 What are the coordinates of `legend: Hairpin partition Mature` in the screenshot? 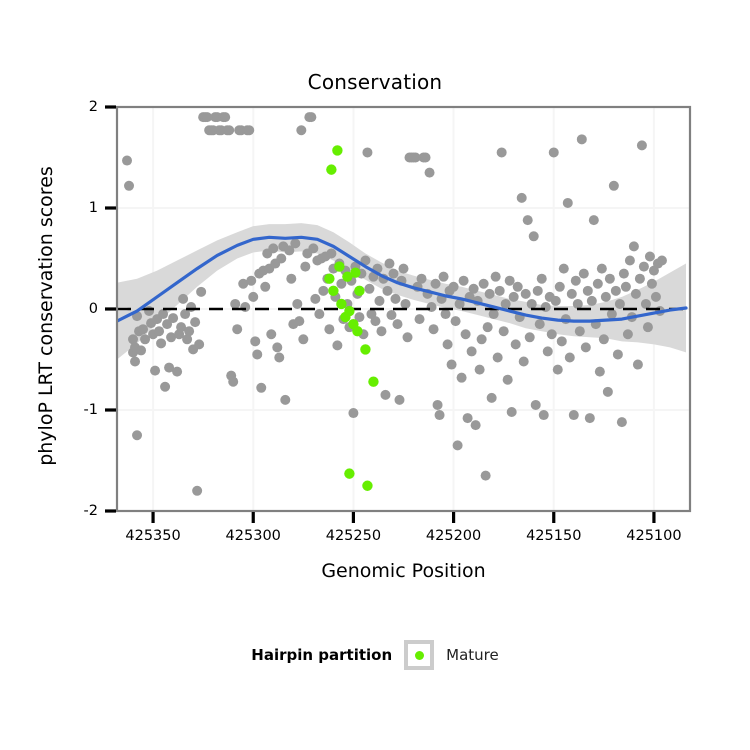 It's located at (375, 655).